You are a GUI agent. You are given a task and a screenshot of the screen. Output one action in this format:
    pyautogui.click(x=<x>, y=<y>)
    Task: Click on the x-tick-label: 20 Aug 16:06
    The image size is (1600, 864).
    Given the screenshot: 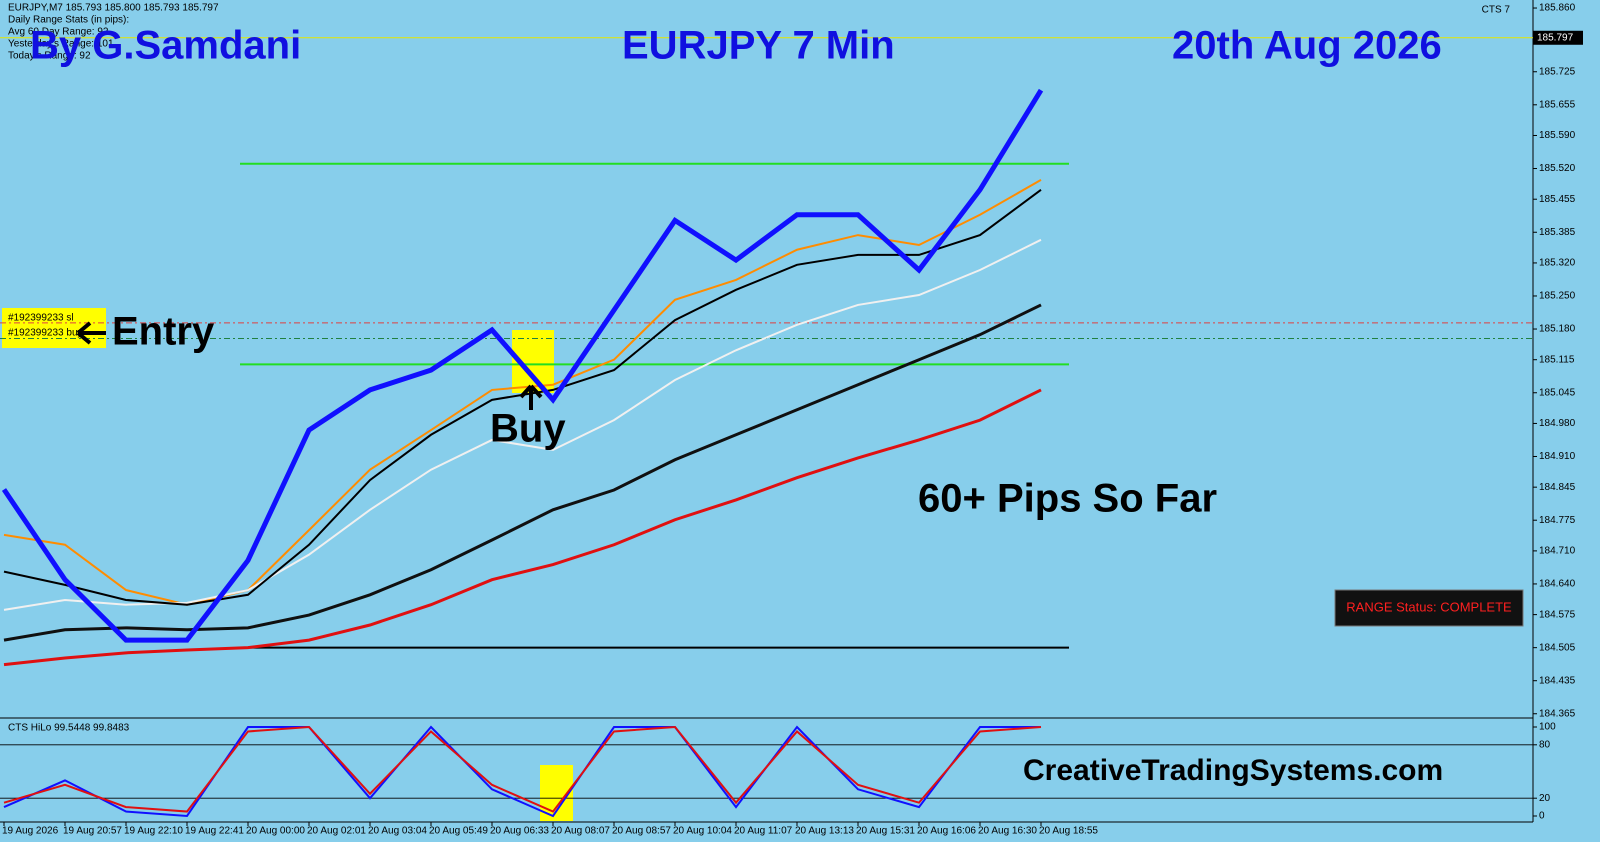 What is the action you would take?
    pyautogui.click(x=946, y=831)
    